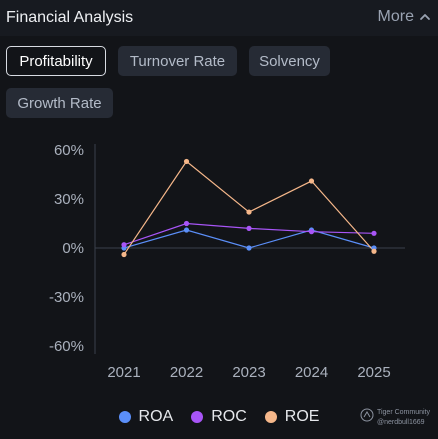 The width and height of the screenshot is (438, 439). I want to click on legend-item-roe: ROE, so click(292, 417).